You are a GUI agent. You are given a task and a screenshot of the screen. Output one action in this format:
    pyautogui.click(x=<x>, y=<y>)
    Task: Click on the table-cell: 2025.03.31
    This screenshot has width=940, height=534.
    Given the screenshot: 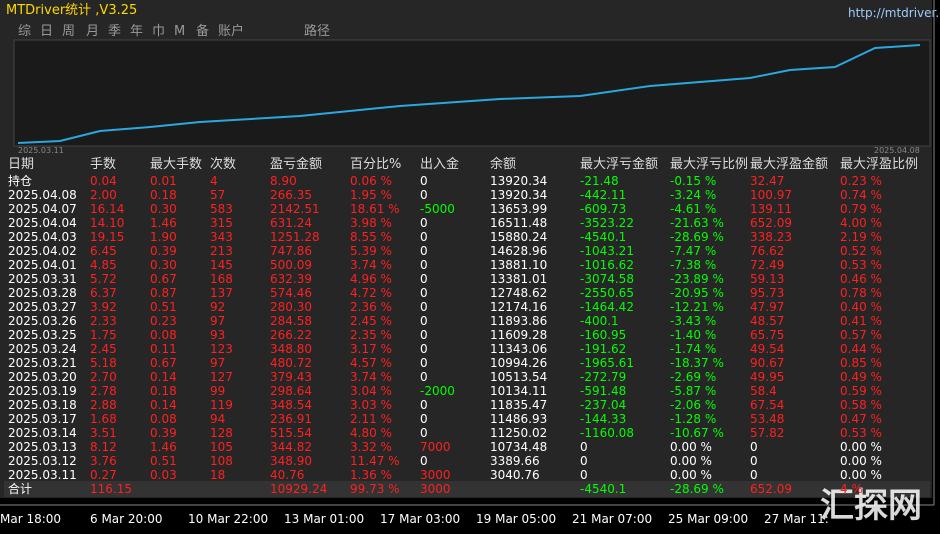 What is the action you would take?
    pyautogui.click(x=42, y=279)
    